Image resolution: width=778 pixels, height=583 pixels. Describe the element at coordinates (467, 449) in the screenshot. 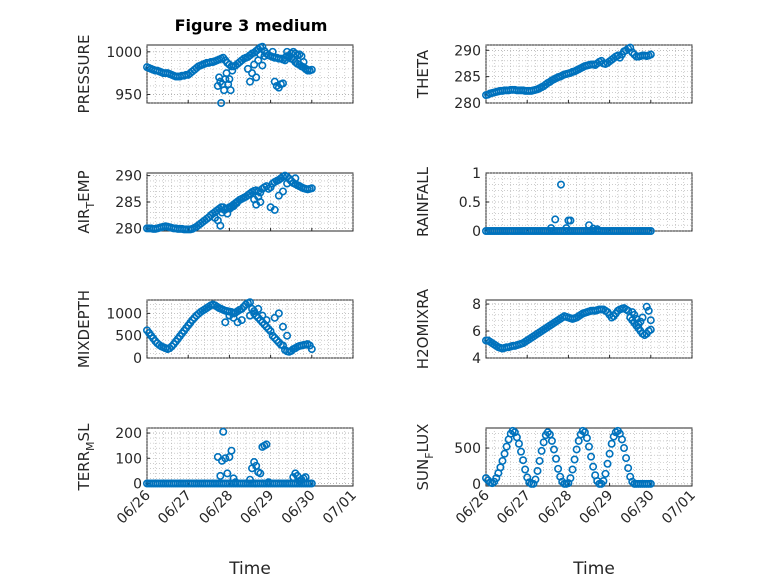

I see `y-tick-label: 500` at that location.